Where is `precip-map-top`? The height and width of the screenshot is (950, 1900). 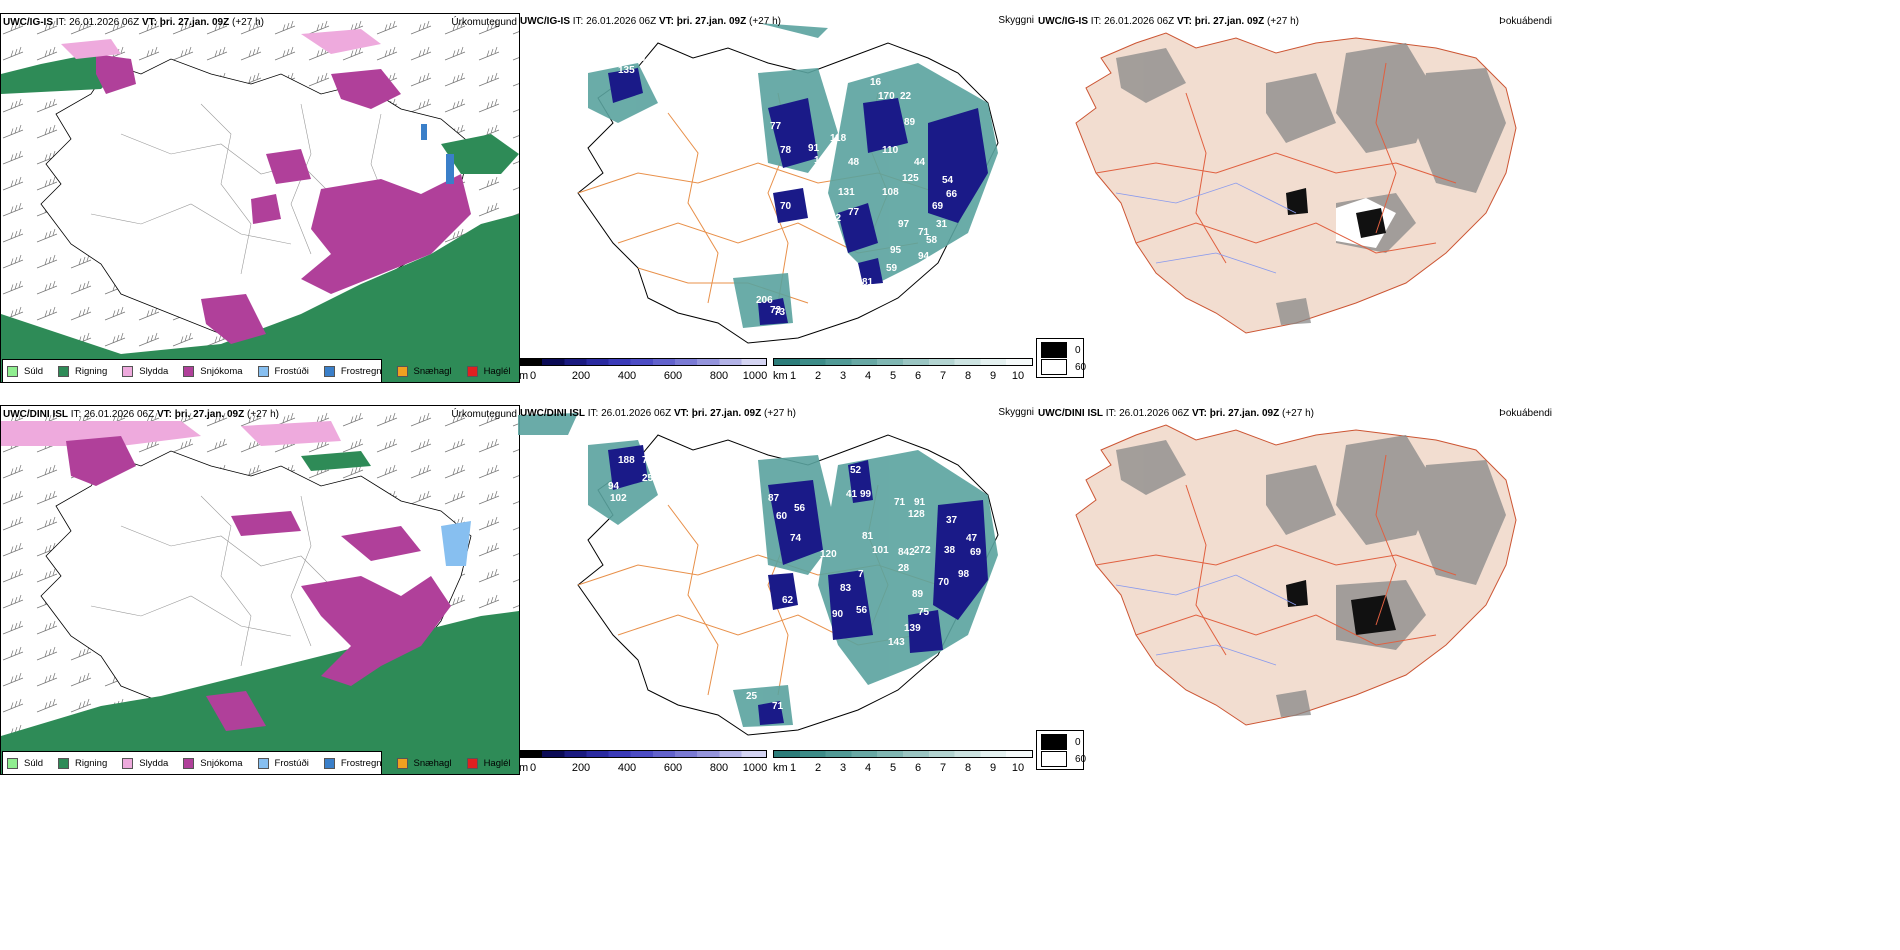
precip-map-top is located at coordinates (260, 198).